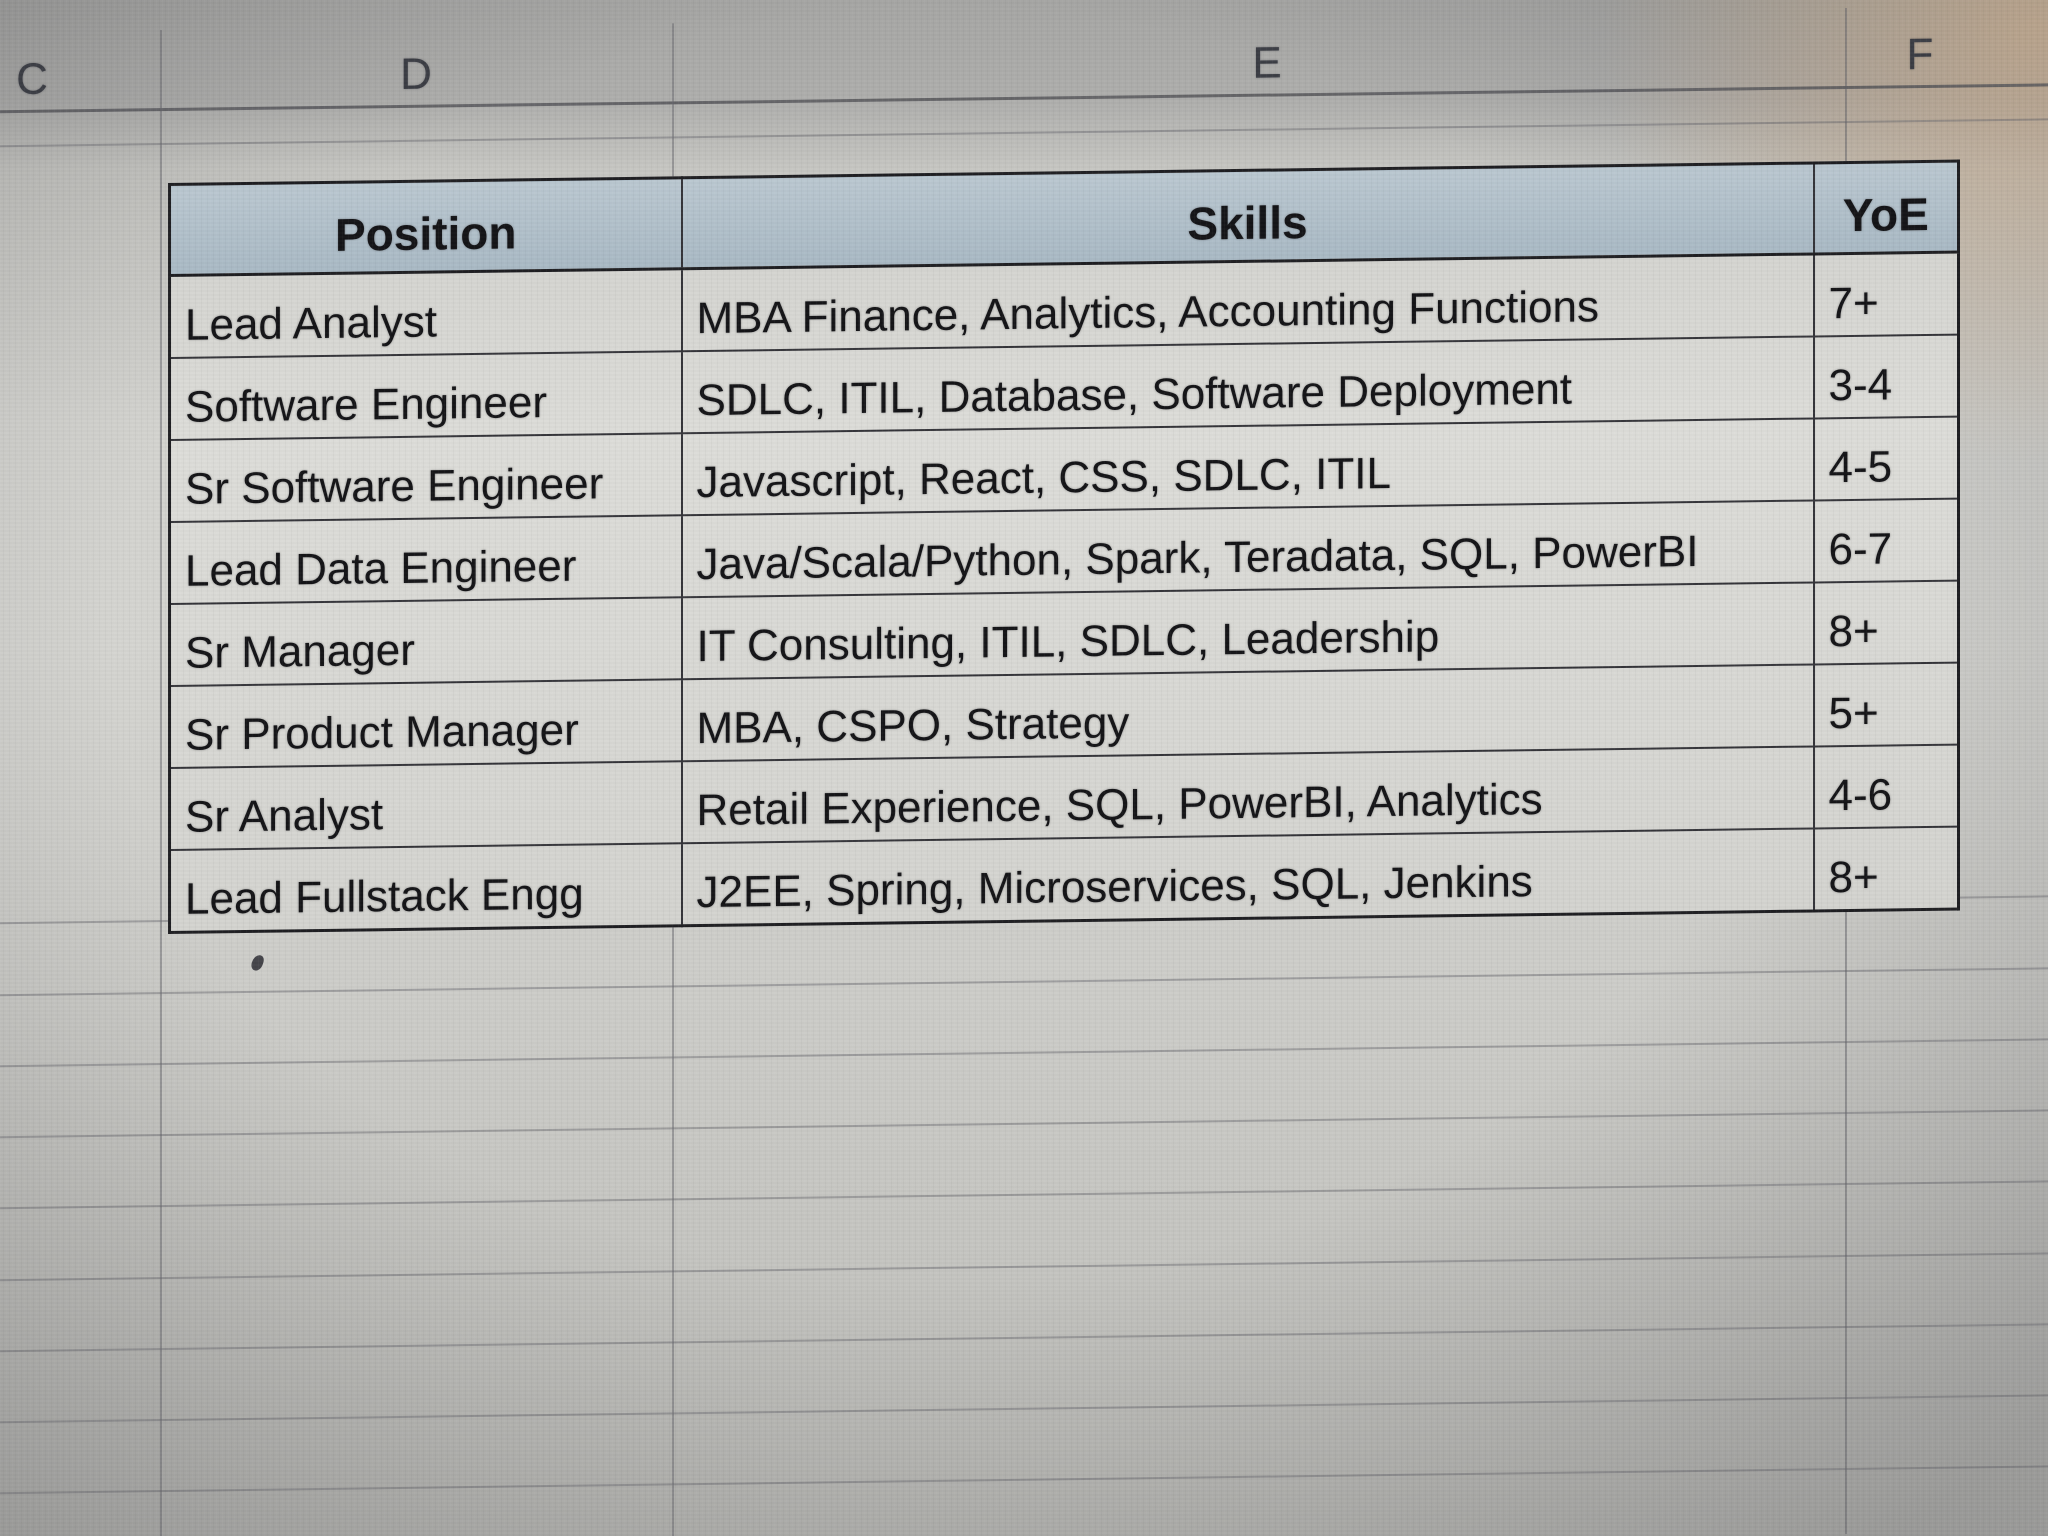  Describe the element at coordinates (425, 226) in the screenshot. I see `header-cell-position: Position` at that location.